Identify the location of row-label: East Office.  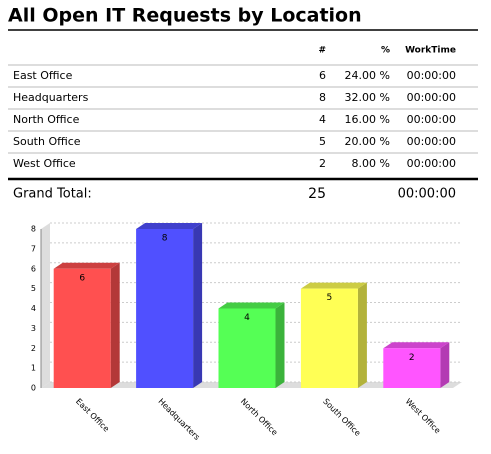
(43, 75).